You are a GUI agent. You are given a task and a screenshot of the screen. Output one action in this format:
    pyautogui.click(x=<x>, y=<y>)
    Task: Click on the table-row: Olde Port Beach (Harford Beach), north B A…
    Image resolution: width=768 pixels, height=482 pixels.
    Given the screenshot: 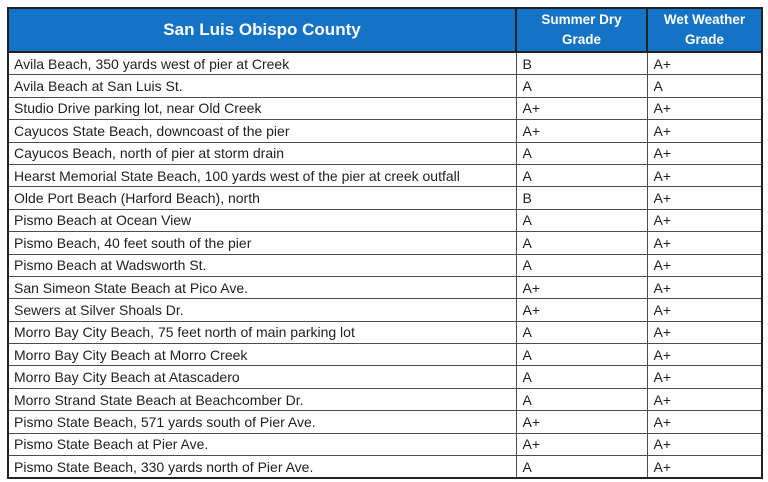 What is the action you would take?
    pyautogui.click(x=385, y=198)
    